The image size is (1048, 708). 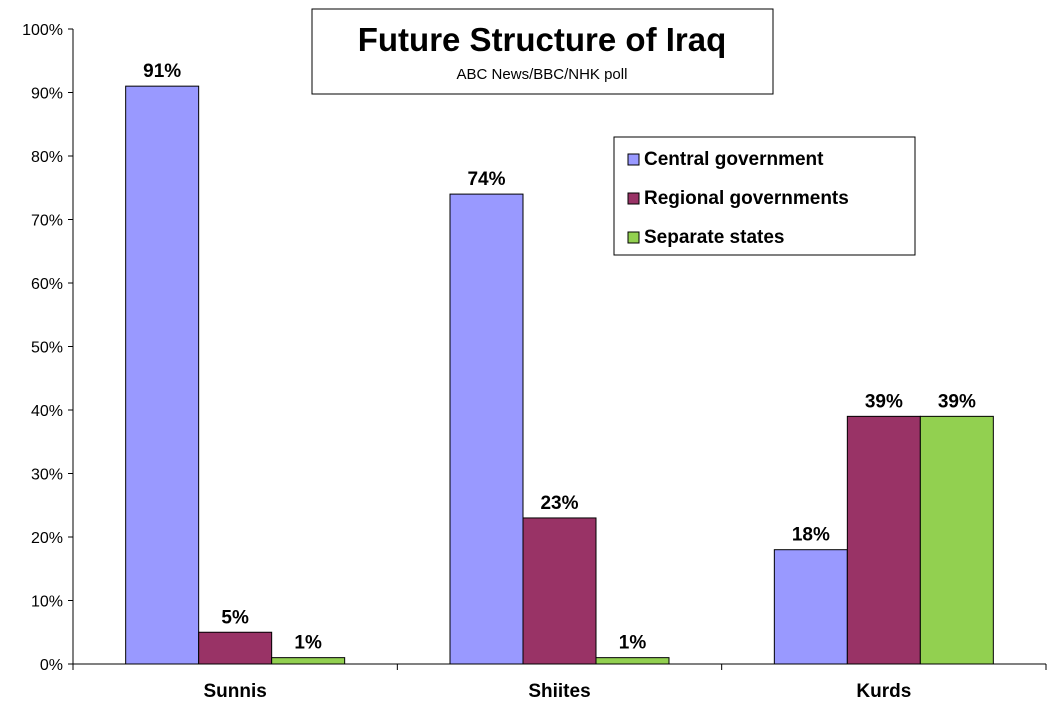 What do you see at coordinates (162, 375) in the screenshot?
I see `bar-sunnis-central-government` at bounding box center [162, 375].